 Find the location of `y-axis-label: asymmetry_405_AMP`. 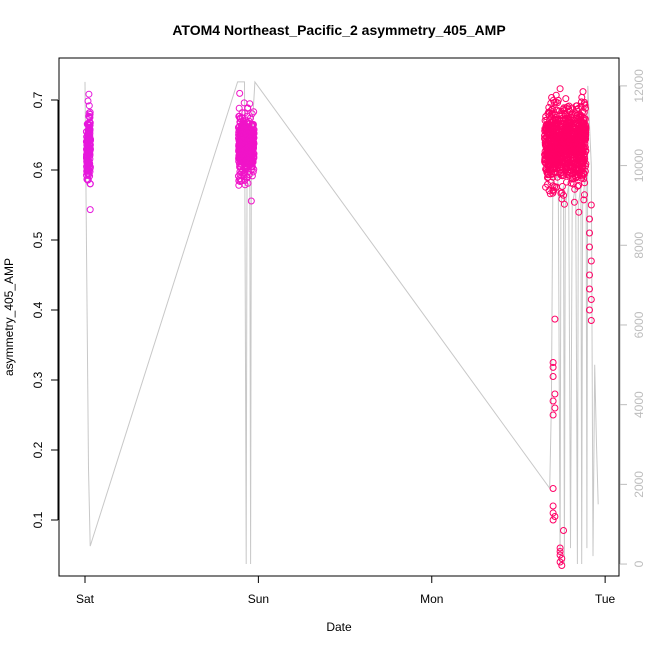

y-axis-label: asymmetry_405_AMP is located at coordinates (9, 317).